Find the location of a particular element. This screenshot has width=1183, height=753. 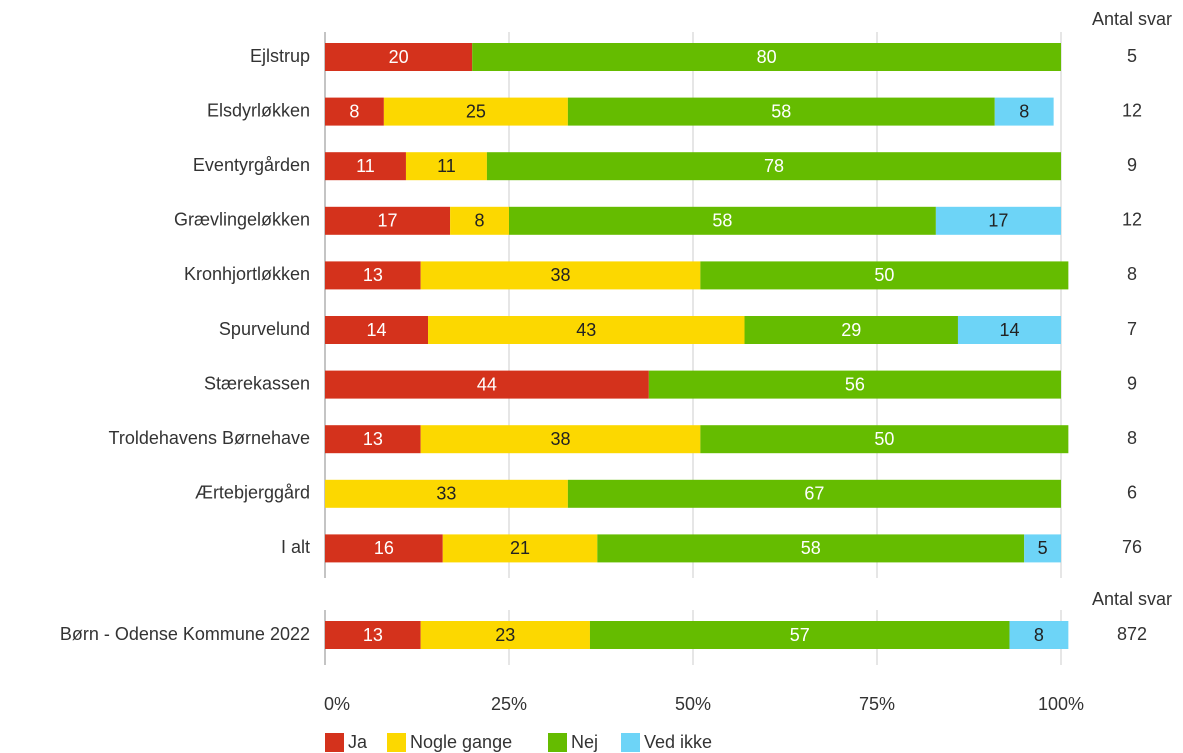

value-label: 23 is located at coordinates (505, 635).